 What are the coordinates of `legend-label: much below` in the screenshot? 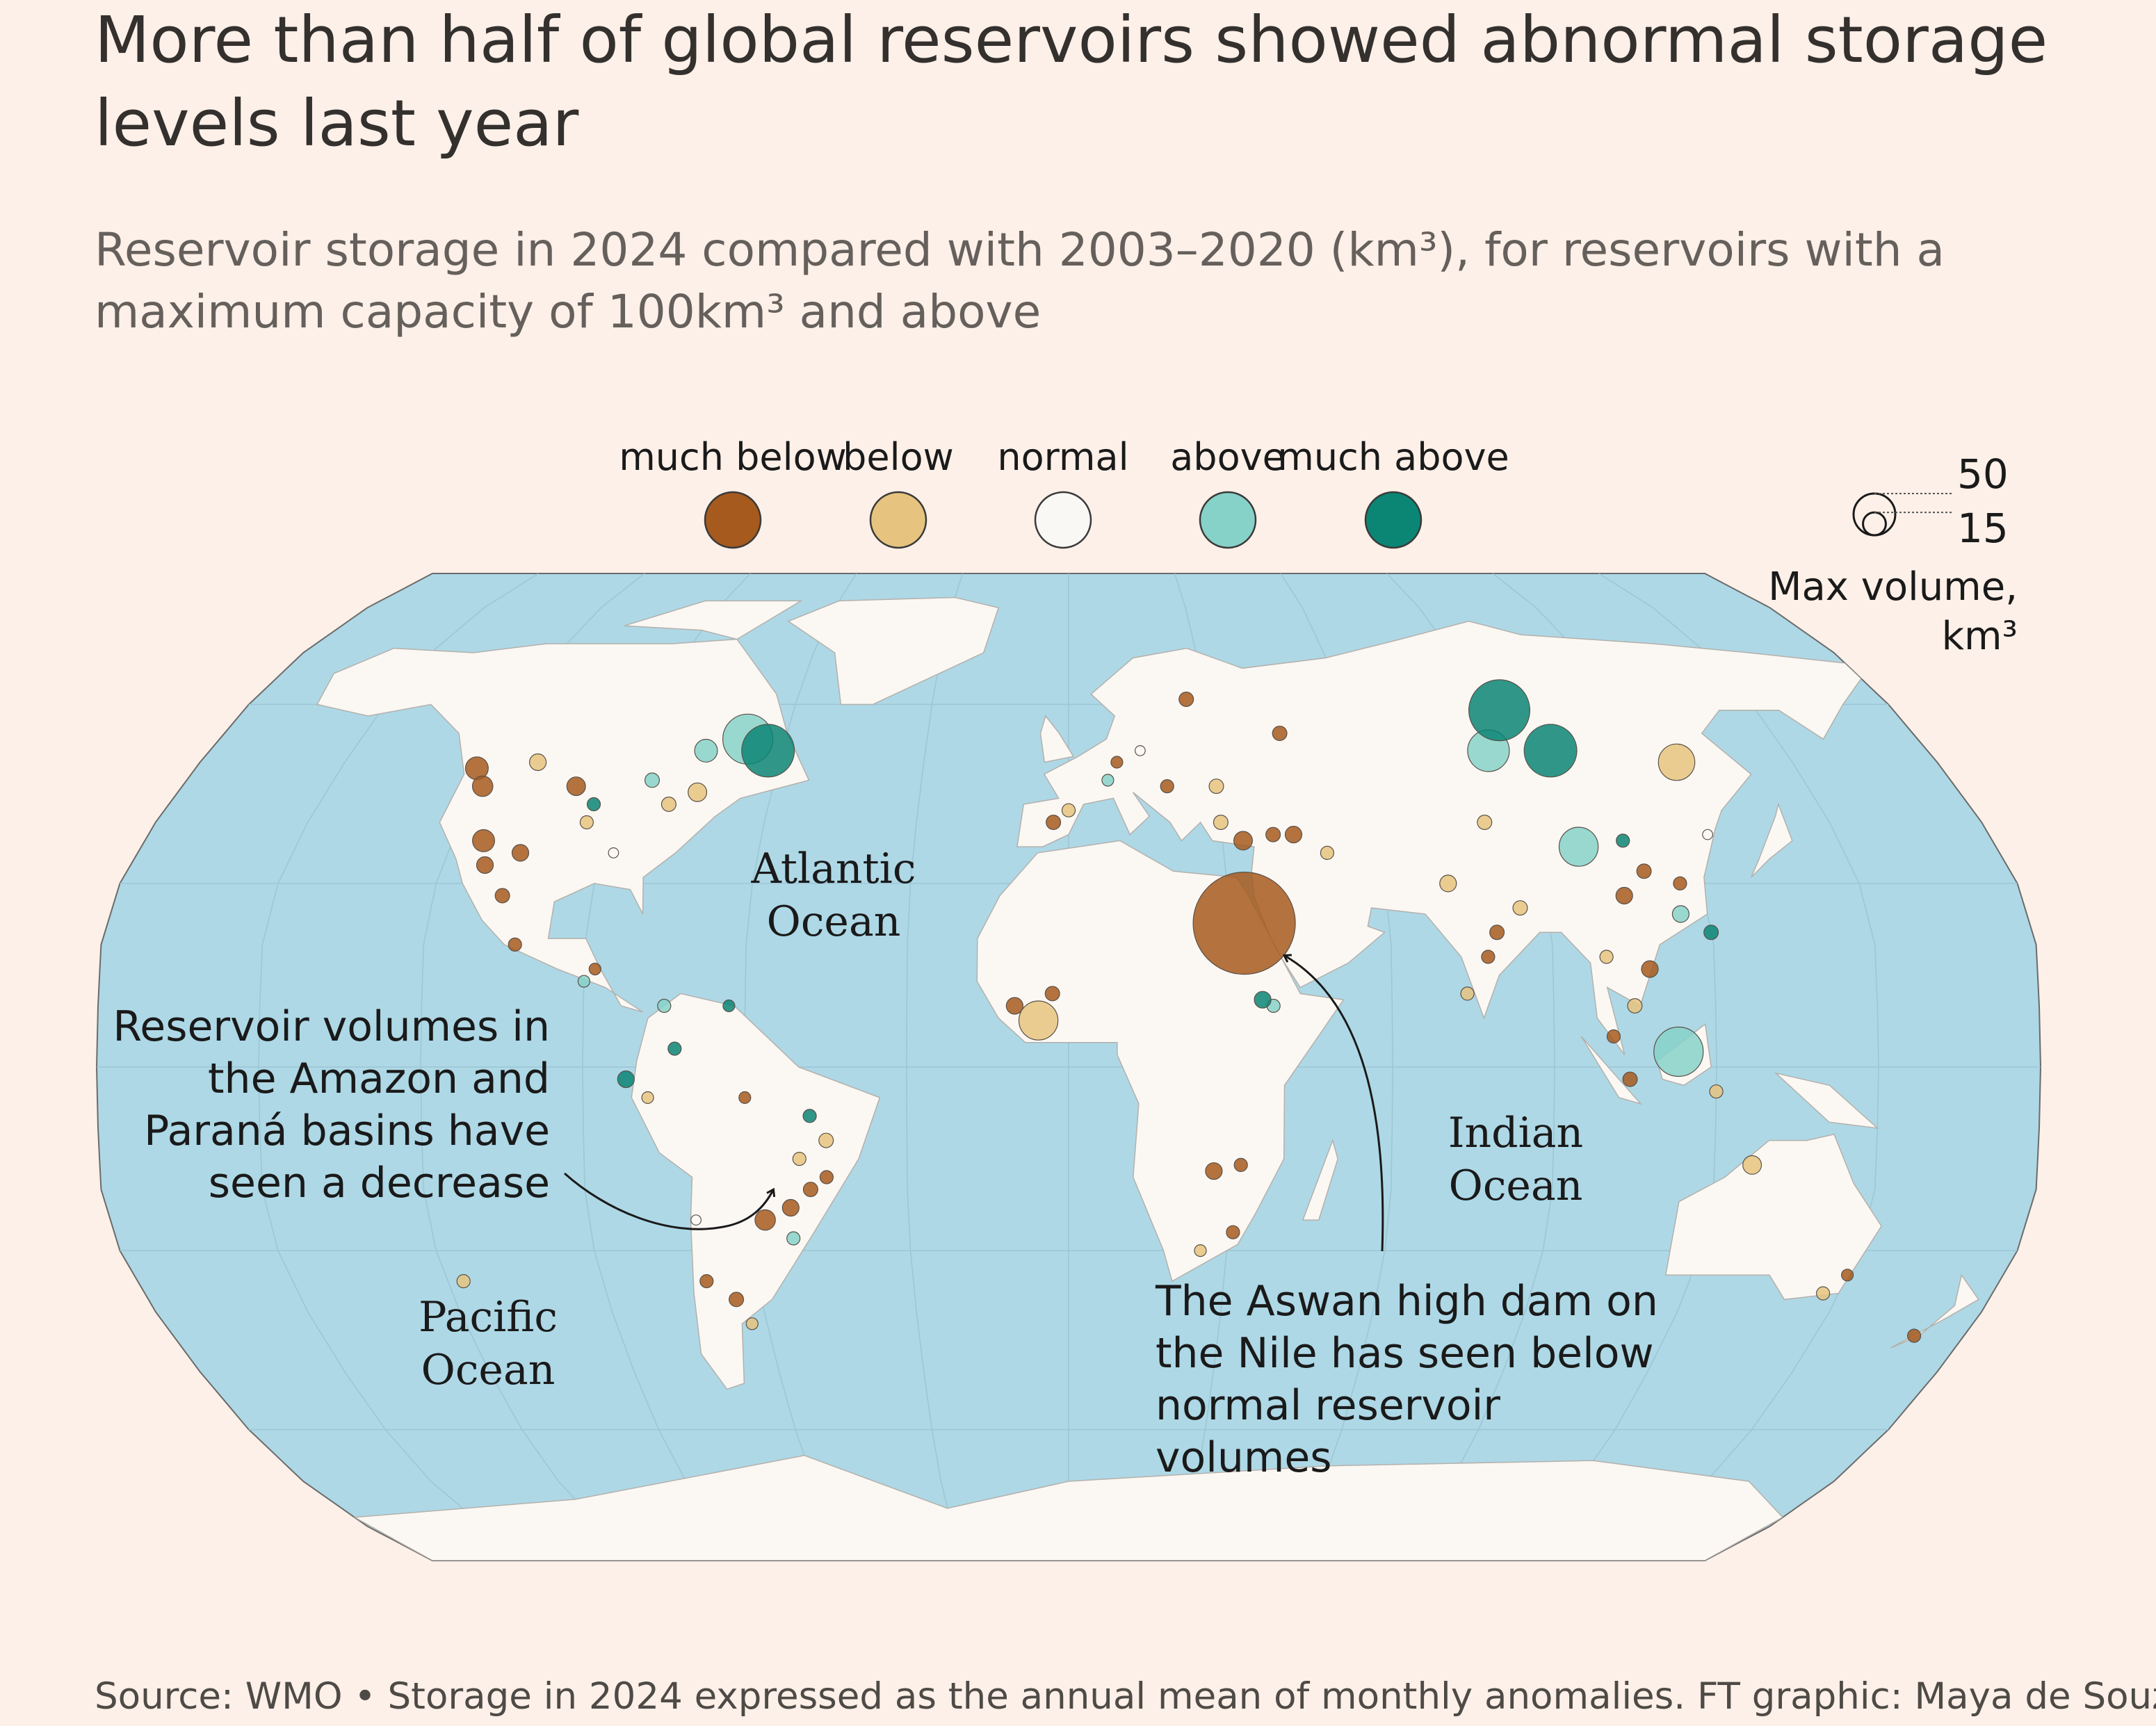 It's located at (733, 457).